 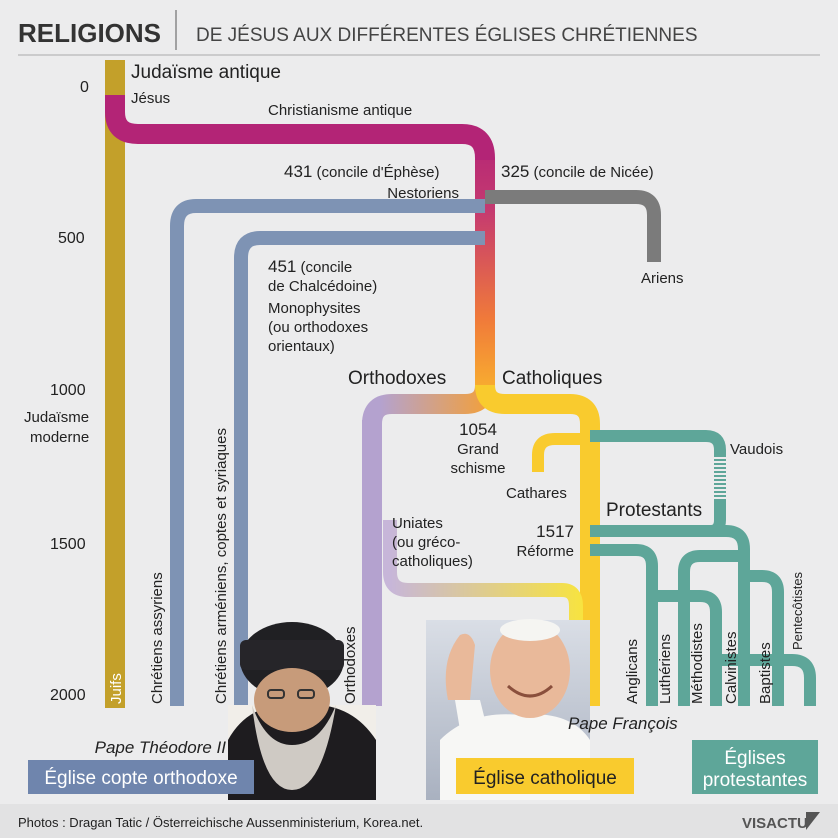 What do you see at coordinates (84, 87) in the screenshot?
I see `year-label-0: 0` at bounding box center [84, 87].